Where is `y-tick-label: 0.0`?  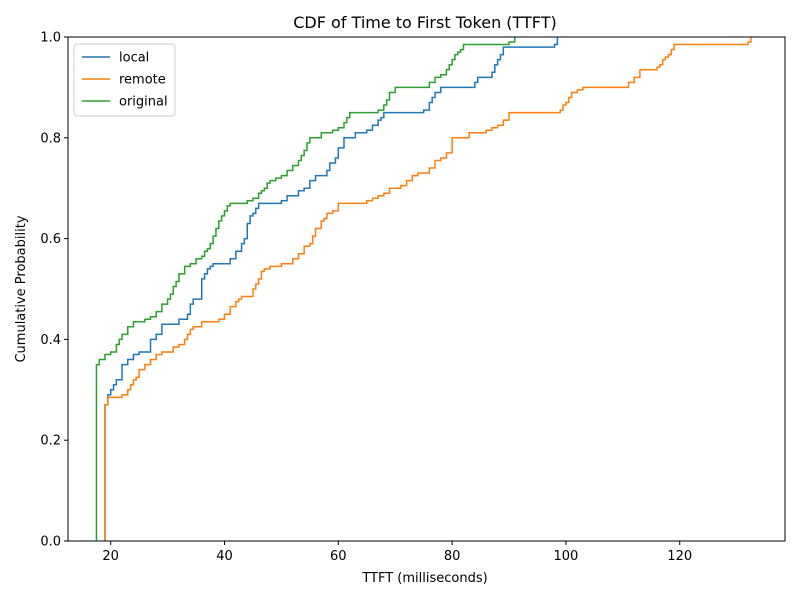 y-tick-label: 0.0 is located at coordinates (50, 542).